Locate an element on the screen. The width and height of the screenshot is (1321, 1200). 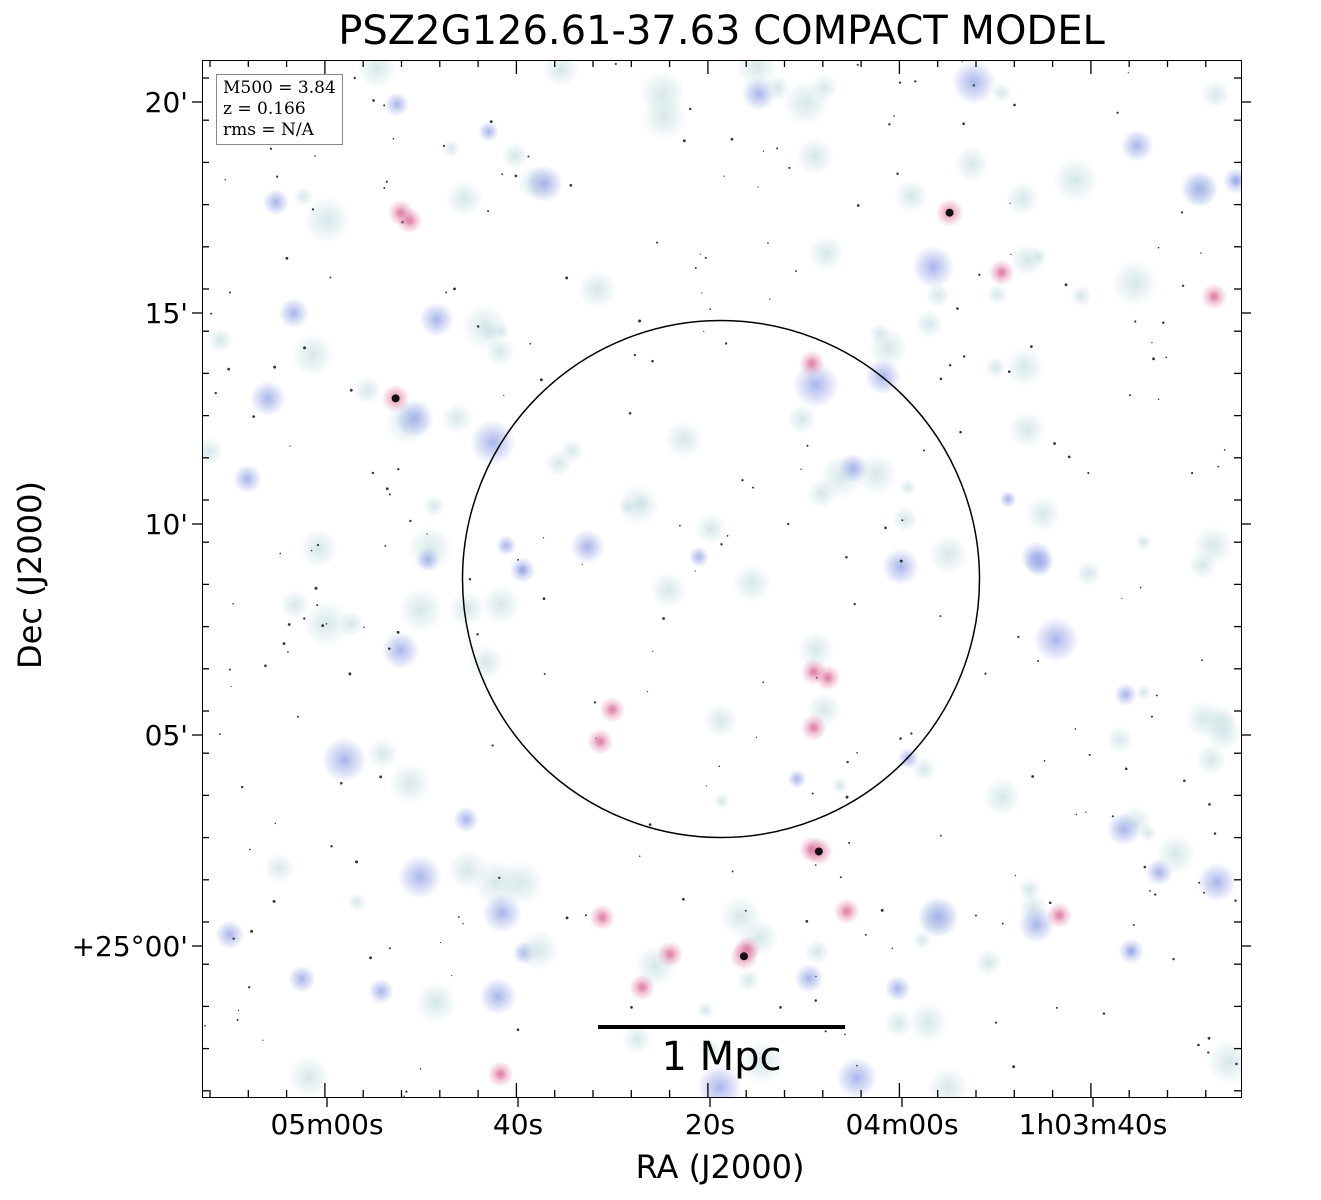
rms-label: rms = N/A is located at coordinates (268, 130).